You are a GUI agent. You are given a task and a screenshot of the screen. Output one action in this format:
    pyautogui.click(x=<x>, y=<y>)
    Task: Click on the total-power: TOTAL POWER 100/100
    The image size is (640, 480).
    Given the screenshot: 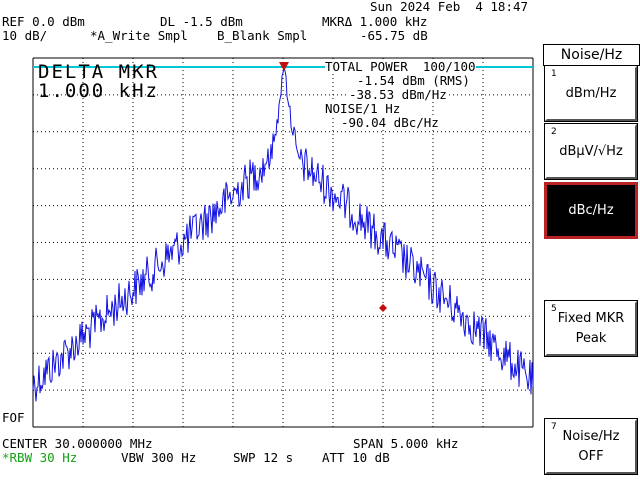 What is the action you would take?
    pyautogui.click(x=400, y=66)
    